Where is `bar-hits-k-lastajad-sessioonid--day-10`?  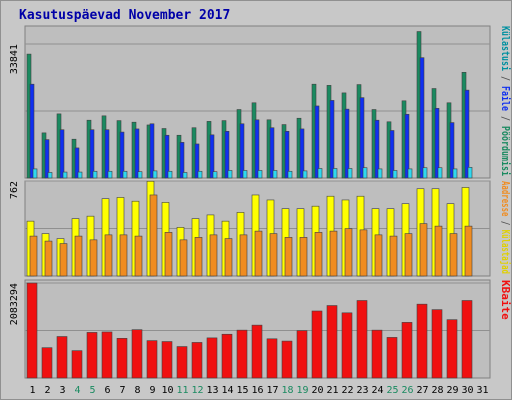
bar-hits-k-lastajad-sessioonid--day-10 is located at coordinates (170, 174).